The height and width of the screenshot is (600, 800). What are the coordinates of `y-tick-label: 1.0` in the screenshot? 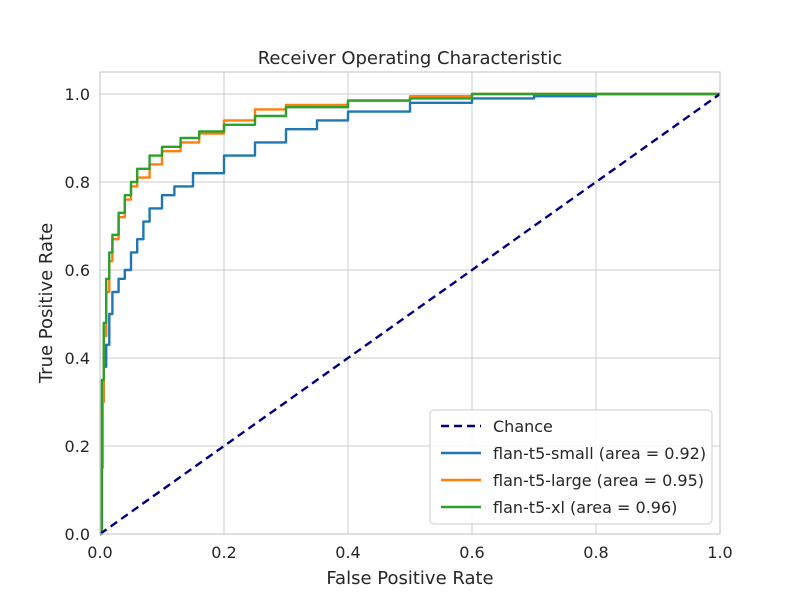 It's located at (77, 94).